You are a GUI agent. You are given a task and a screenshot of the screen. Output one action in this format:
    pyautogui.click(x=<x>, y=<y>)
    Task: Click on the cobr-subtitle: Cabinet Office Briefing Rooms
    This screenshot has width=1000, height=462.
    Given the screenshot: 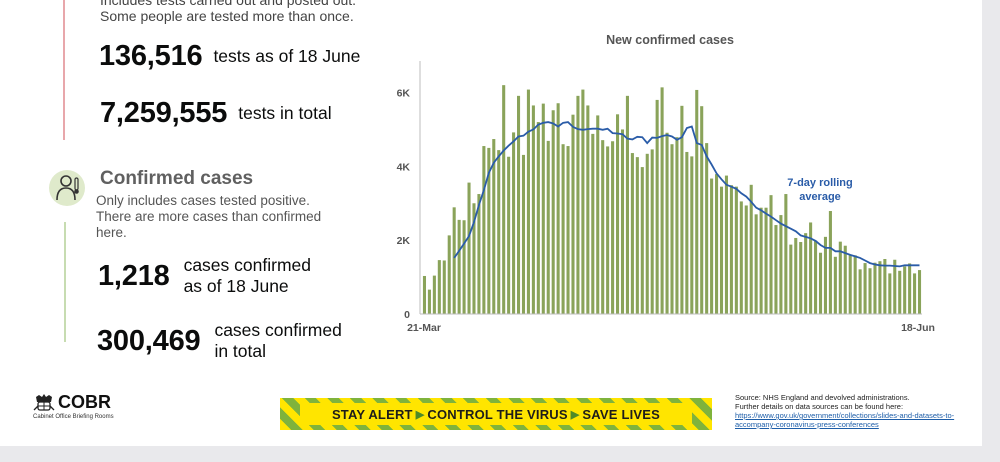 What is the action you would take?
    pyautogui.click(x=73, y=417)
    